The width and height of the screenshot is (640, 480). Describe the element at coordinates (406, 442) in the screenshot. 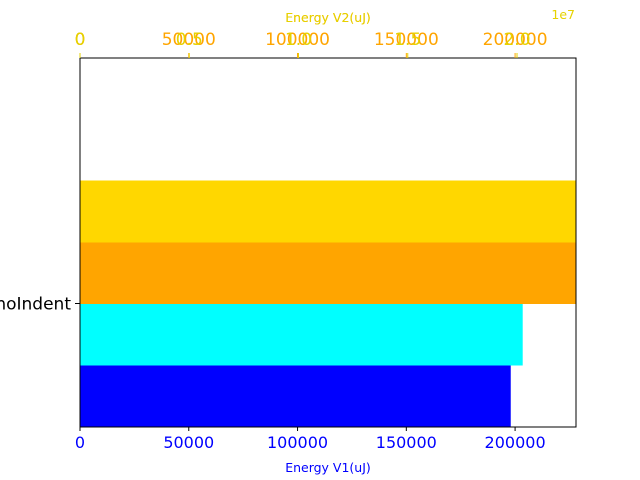

I see `bottom-tick-label: 150000` at that location.